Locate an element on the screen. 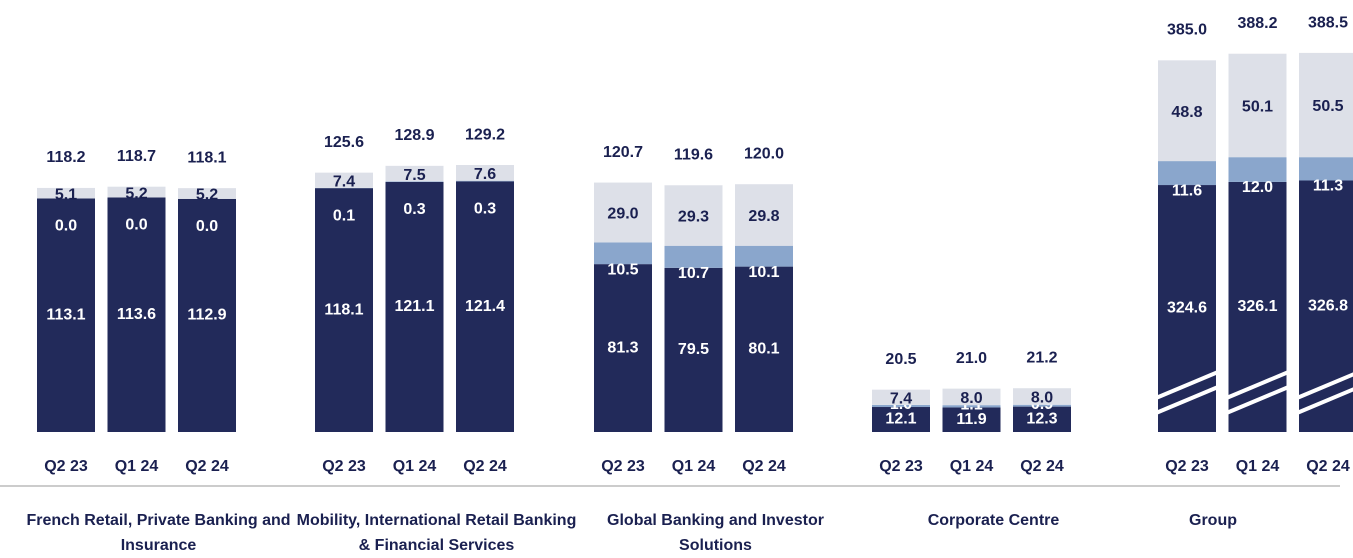 The image size is (1353, 558). total-label: 20.5 is located at coordinates (900, 359).